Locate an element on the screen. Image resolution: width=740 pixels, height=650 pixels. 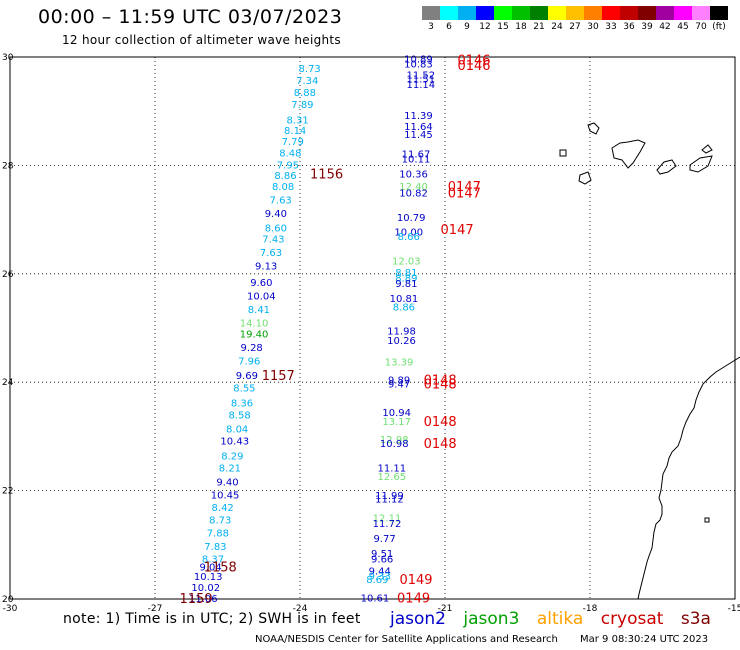
color-scale-tick: 3 is located at coordinates (431, 27).